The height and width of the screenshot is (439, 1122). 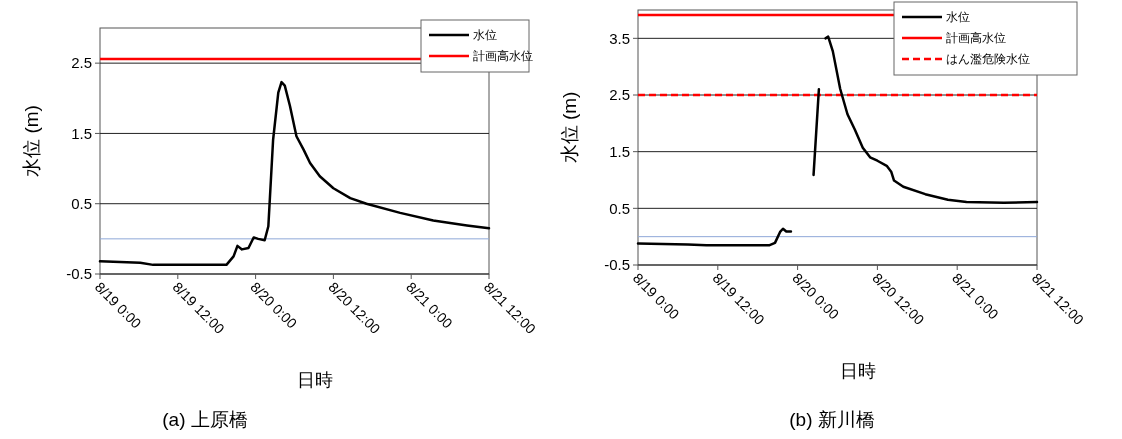 What do you see at coordinates (503, 56) in the screenshot?
I see `ref-line-label: 計画高水位` at bounding box center [503, 56].